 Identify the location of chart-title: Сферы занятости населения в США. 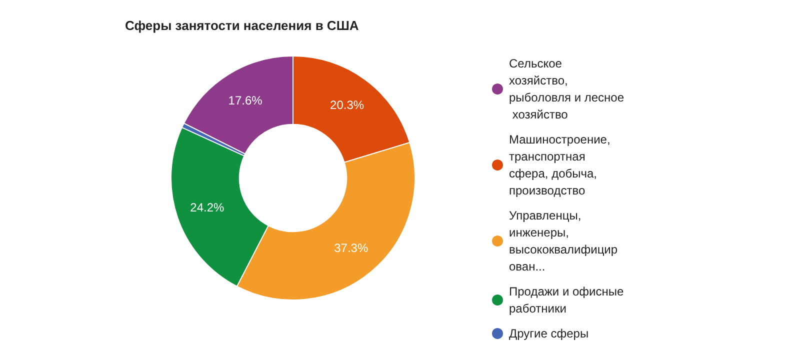
(242, 25).